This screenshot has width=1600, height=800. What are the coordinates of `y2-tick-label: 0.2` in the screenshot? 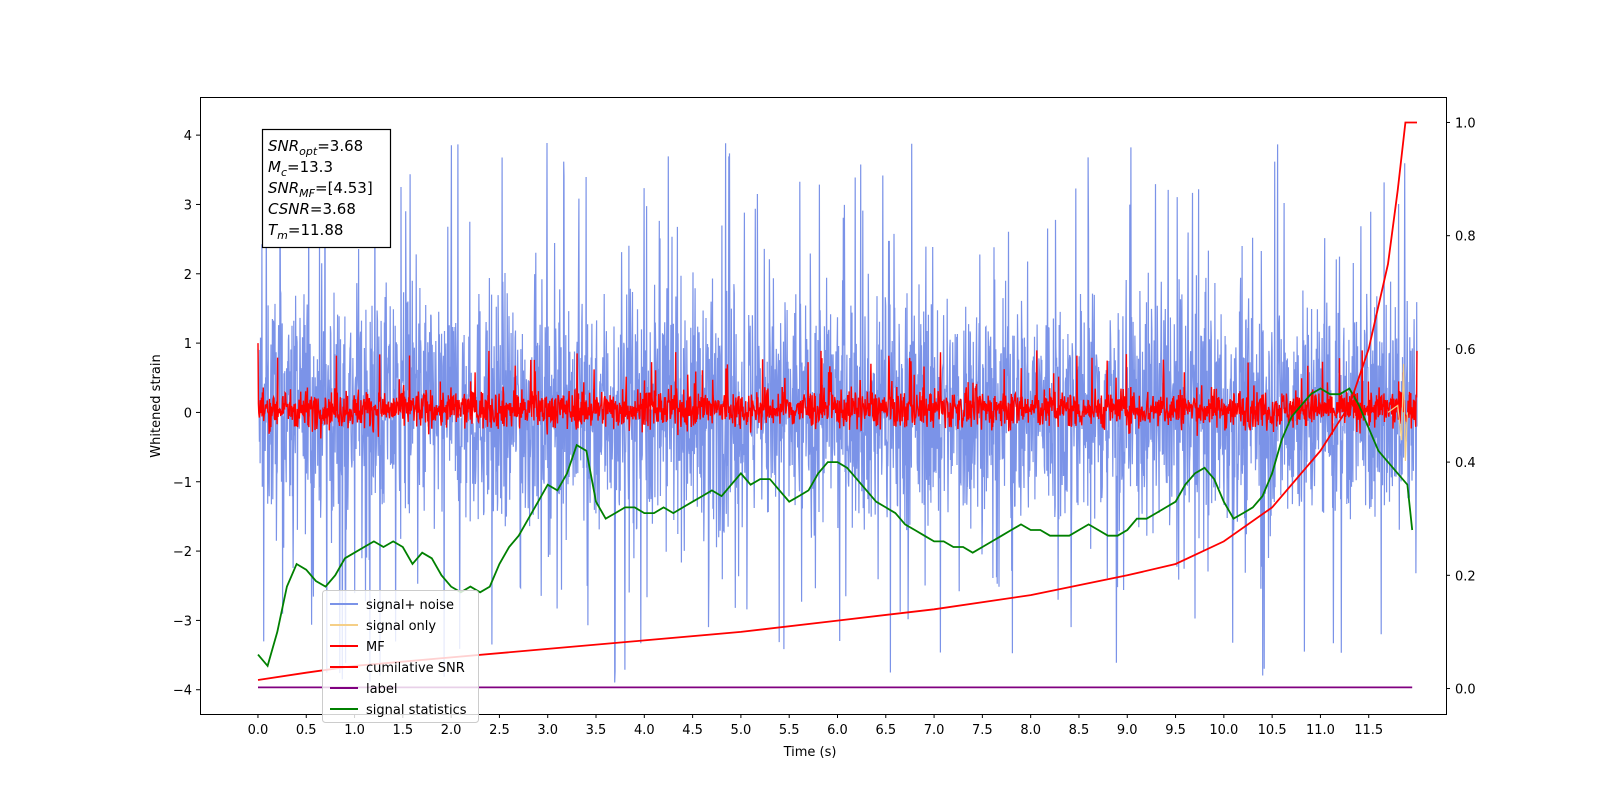 It's located at (1465, 576).